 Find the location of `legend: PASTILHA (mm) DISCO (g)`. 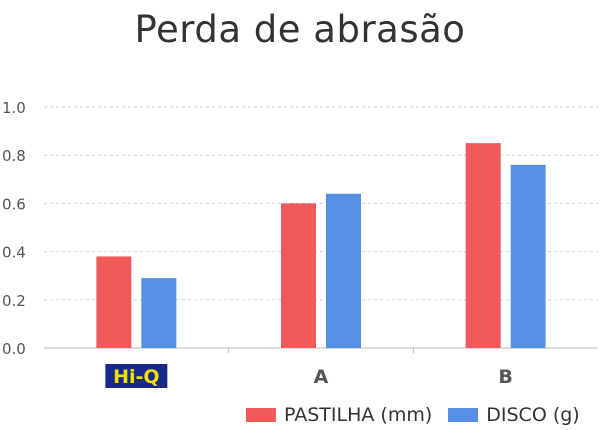

legend: PASTILHA (mm) DISCO (g) is located at coordinates (423, 415).